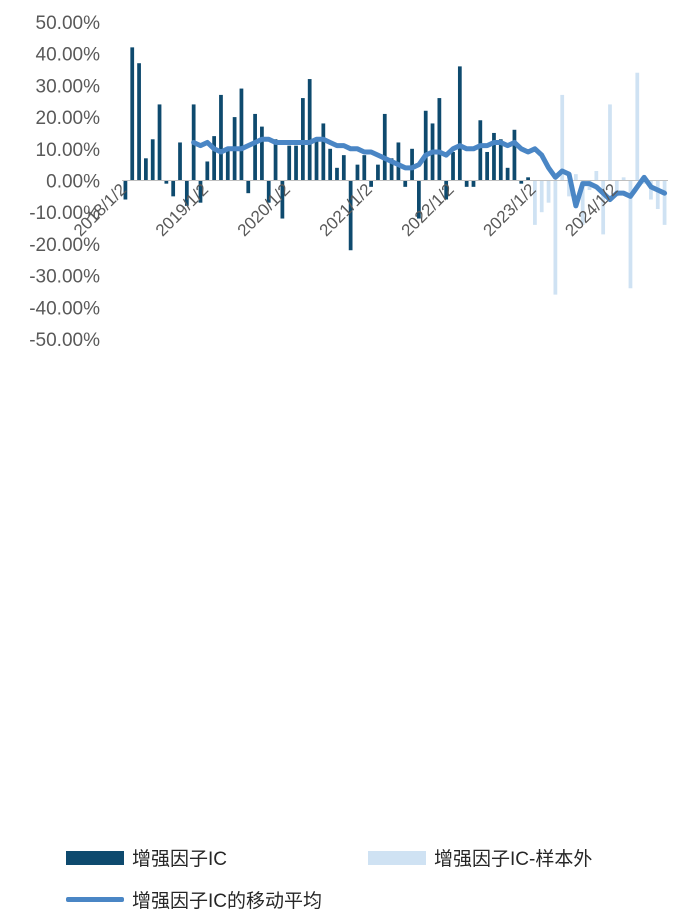 The image size is (678, 912). Describe the element at coordinates (68, 150) in the screenshot. I see `y-tick-label: 10.00%` at that location.